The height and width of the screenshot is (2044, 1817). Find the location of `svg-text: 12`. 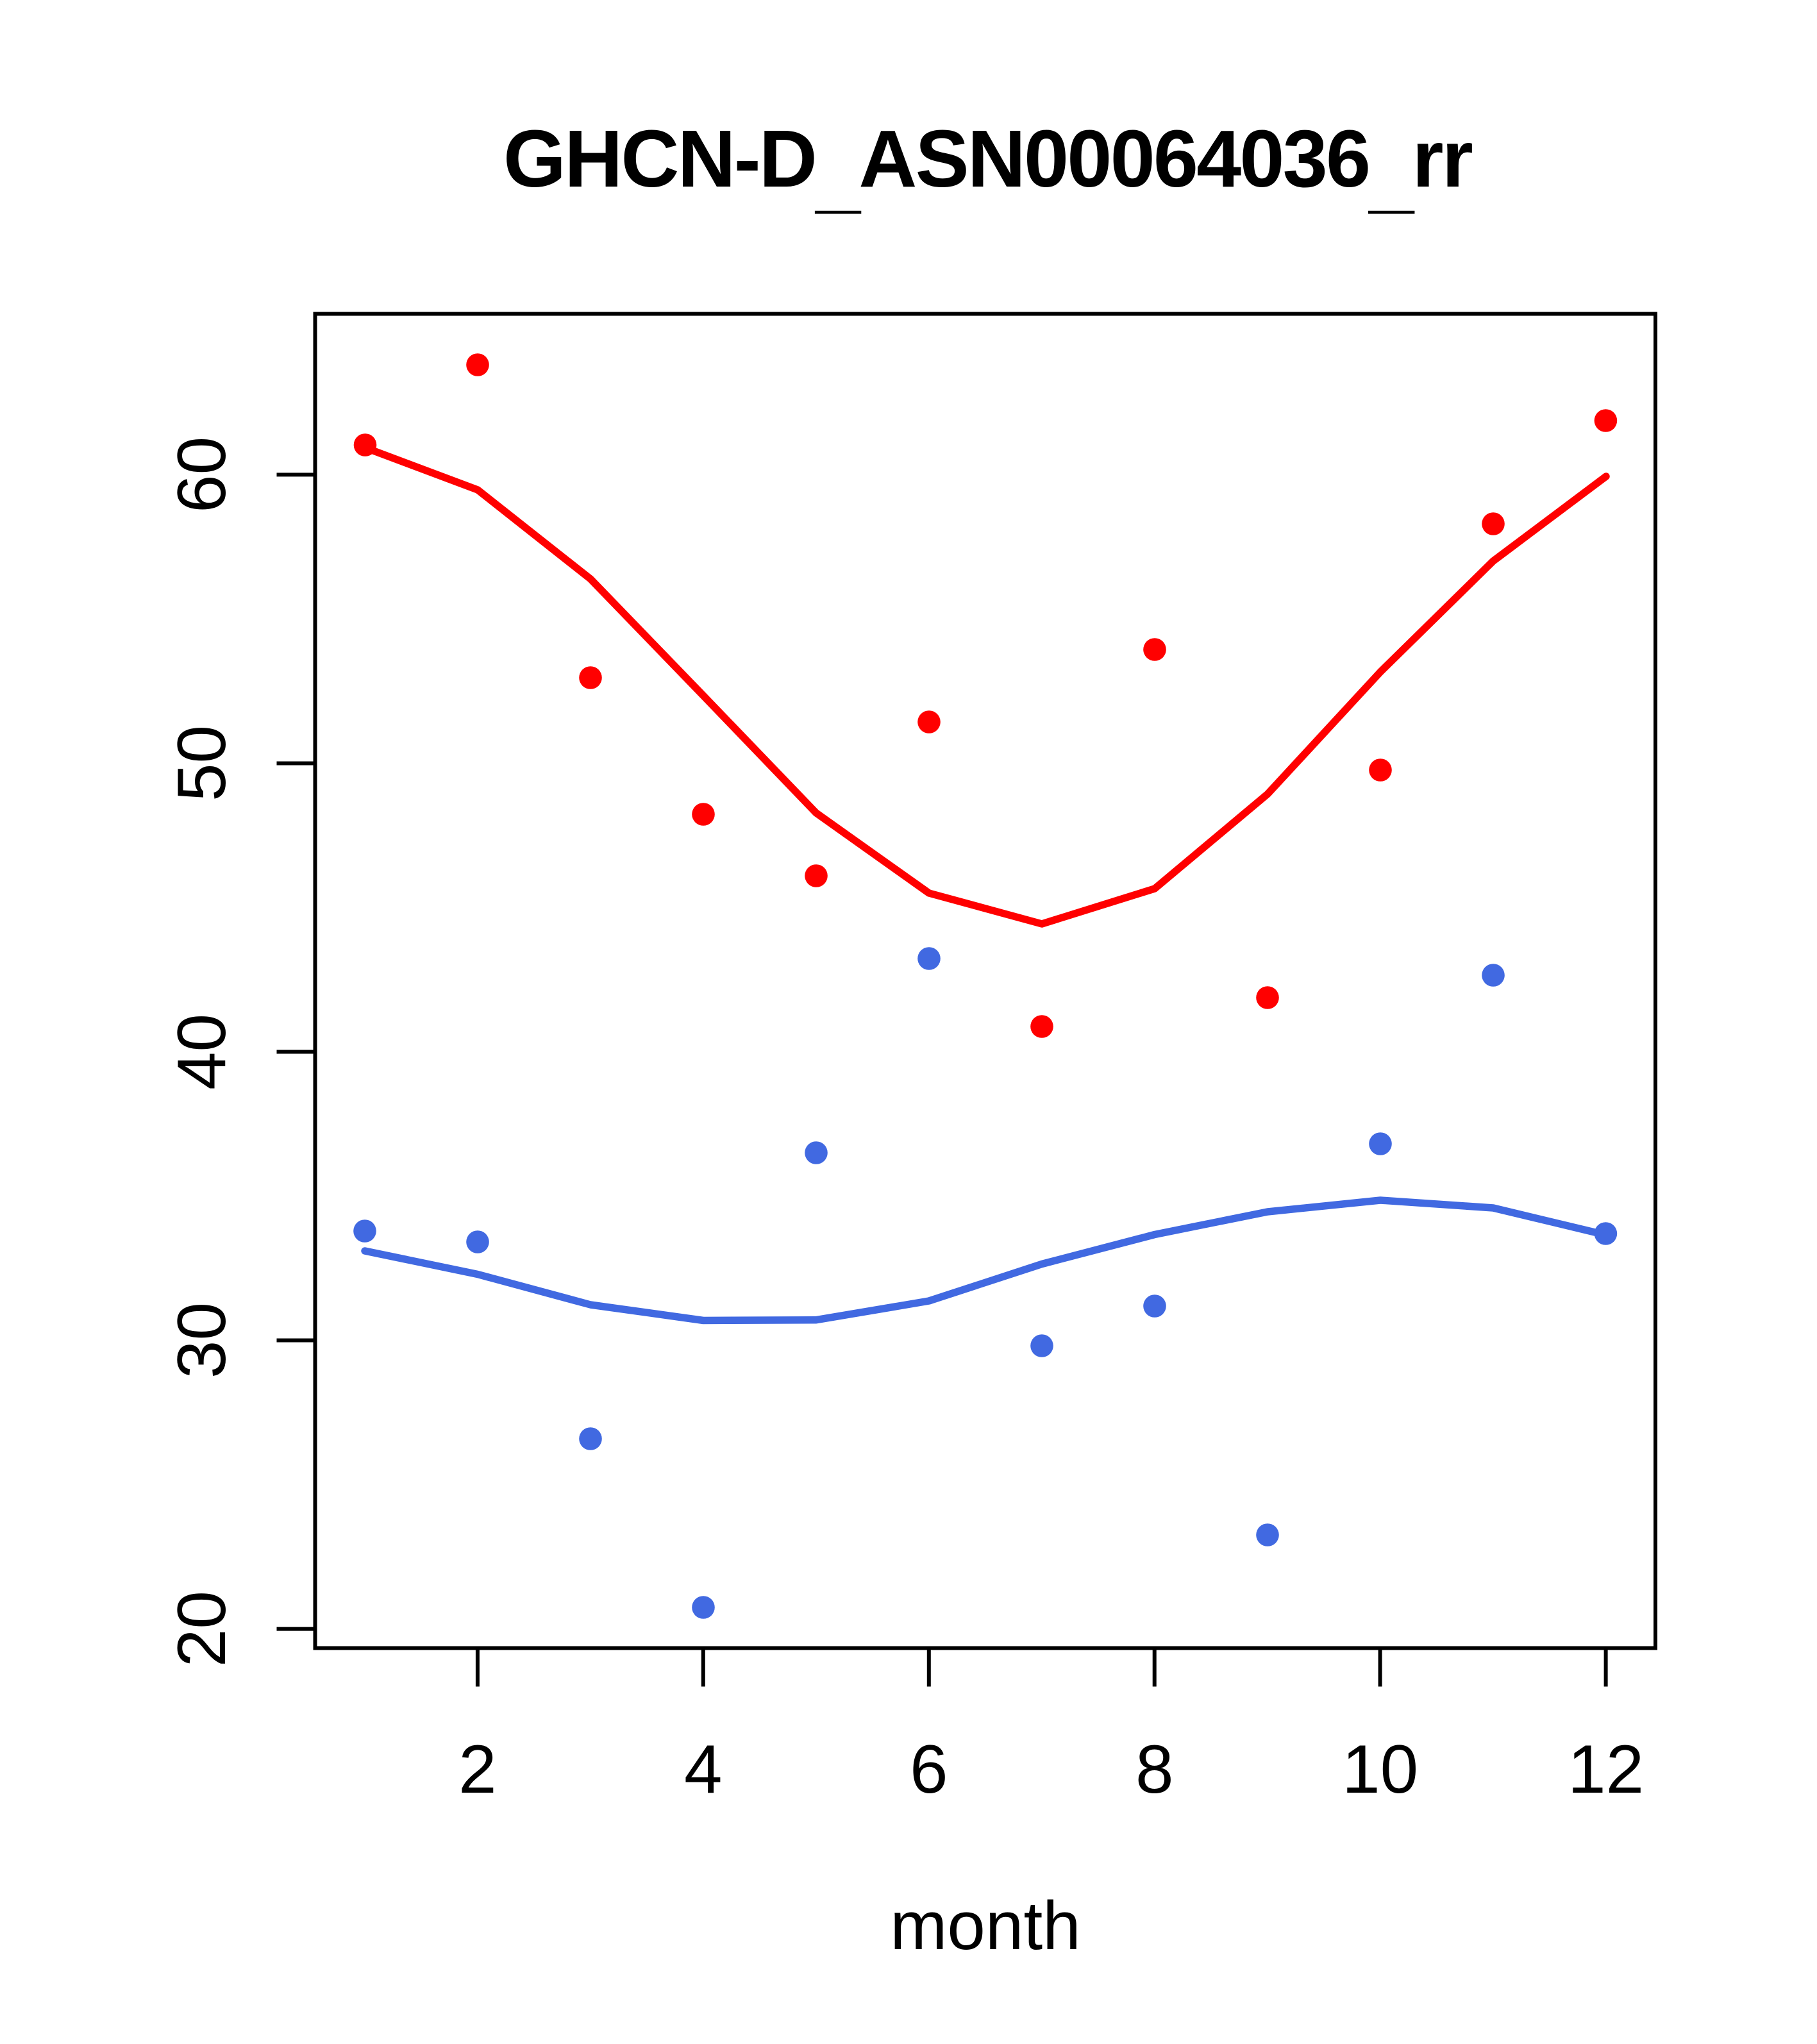

svg-text: 12 is located at coordinates (1606, 1768).